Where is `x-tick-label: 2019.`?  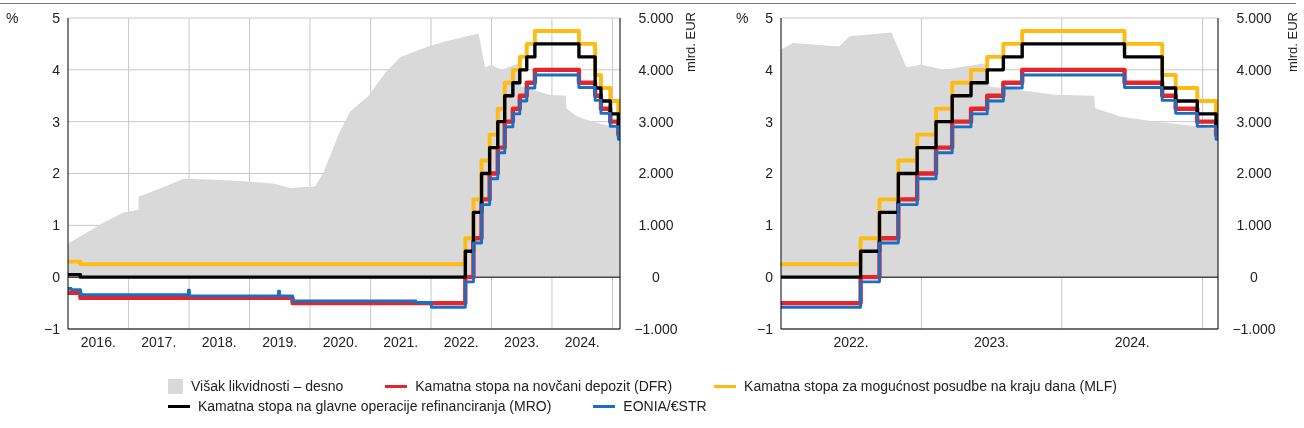
x-tick-label: 2019. is located at coordinates (280, 341).